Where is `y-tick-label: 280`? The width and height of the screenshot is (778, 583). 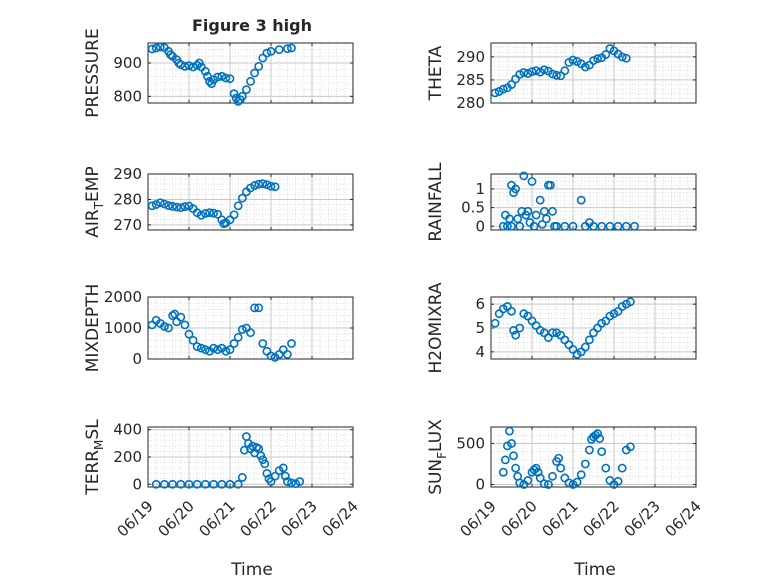
y-tick-label: 280 is located at coordinates (470, 103).